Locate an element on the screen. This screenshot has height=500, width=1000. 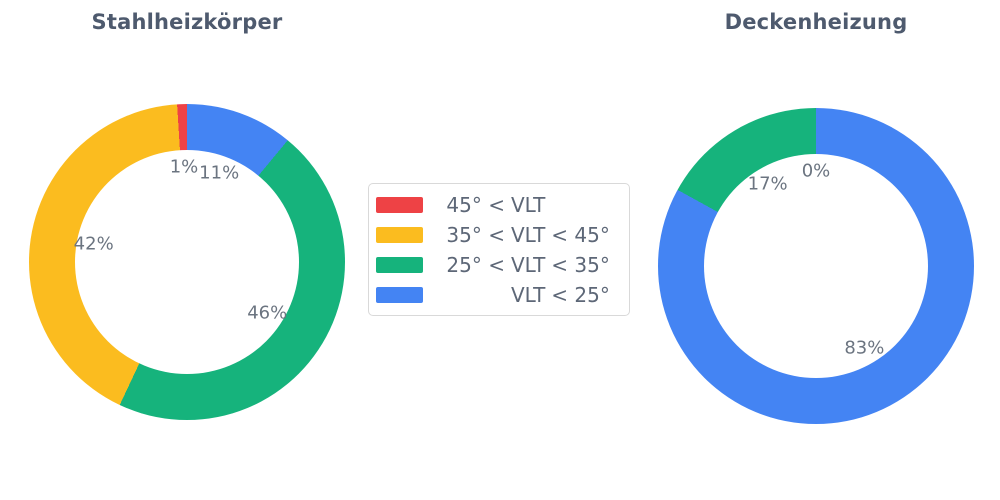
slice-percent-label: 83% is located at coordinates (864, 348).